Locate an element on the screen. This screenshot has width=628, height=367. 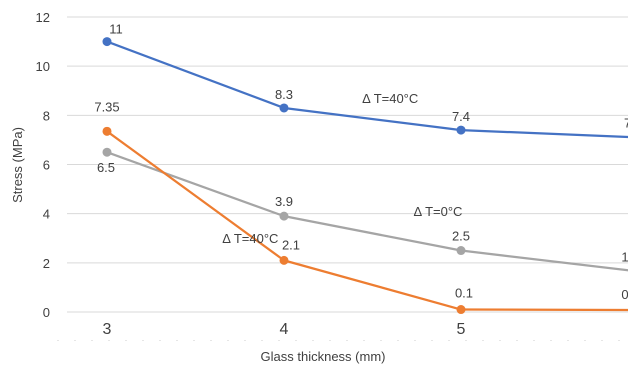
data-label-blue: 8.3 is located at coordinates (284, 94).